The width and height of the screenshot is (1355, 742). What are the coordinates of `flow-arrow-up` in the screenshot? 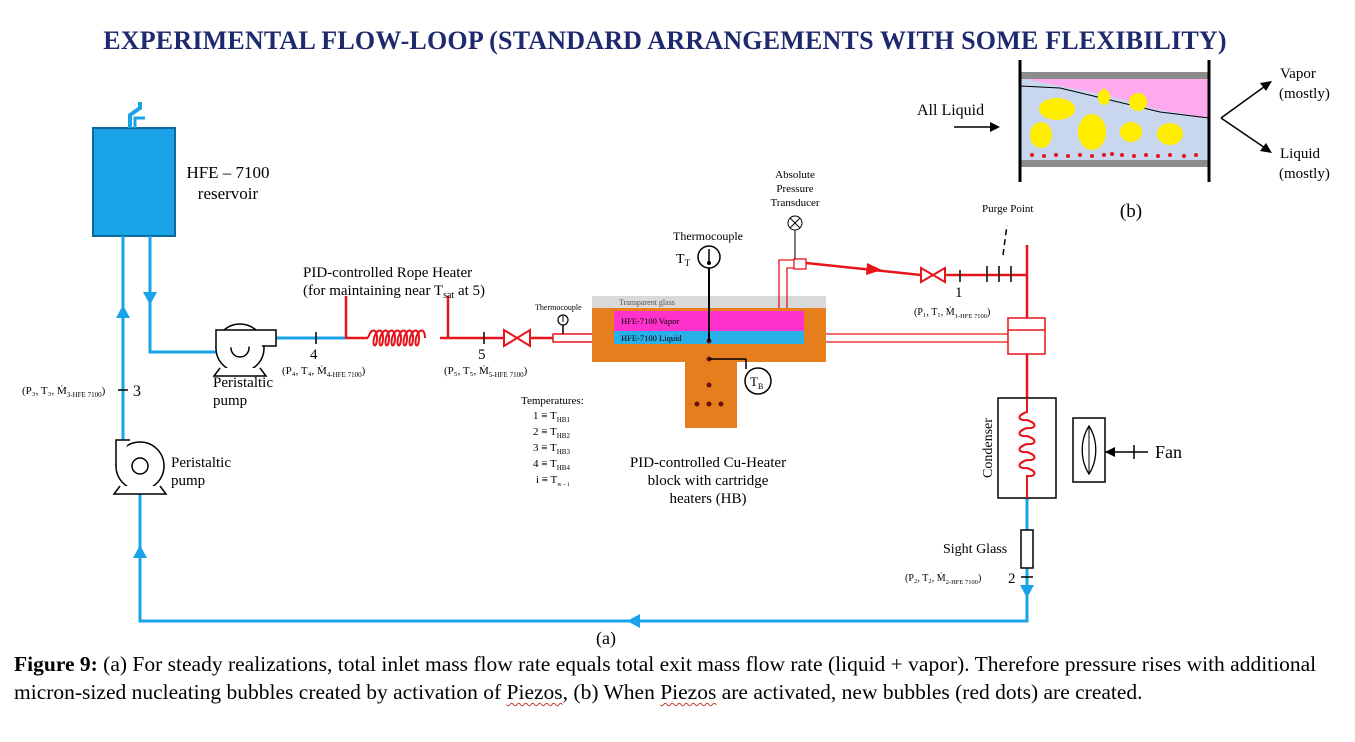 It's located at (123, 311).